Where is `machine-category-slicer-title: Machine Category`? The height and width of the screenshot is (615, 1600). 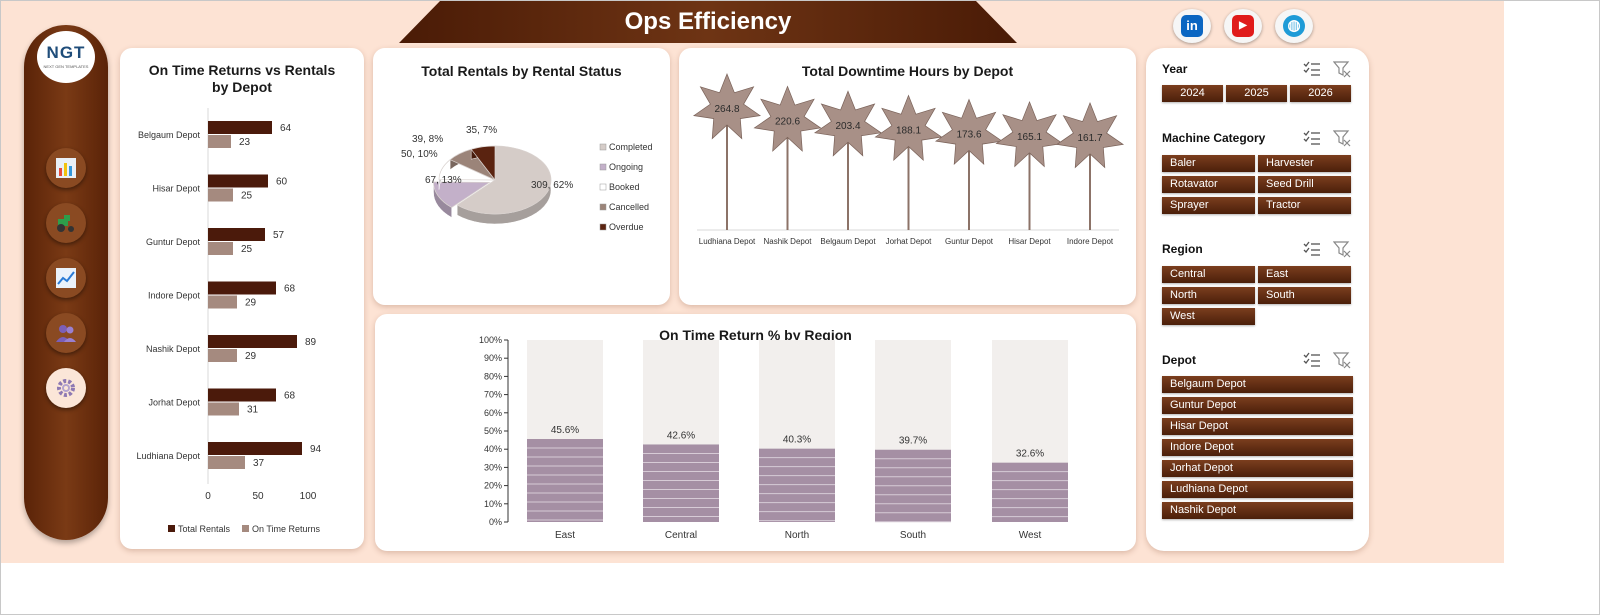 machine-category-slicer-title: Machine Category is located at coordinates (1214, 138).